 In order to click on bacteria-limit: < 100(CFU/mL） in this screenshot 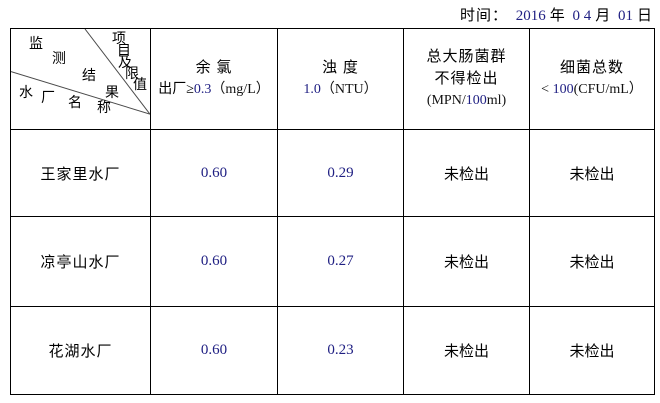, I will do `click(592, 89)`.